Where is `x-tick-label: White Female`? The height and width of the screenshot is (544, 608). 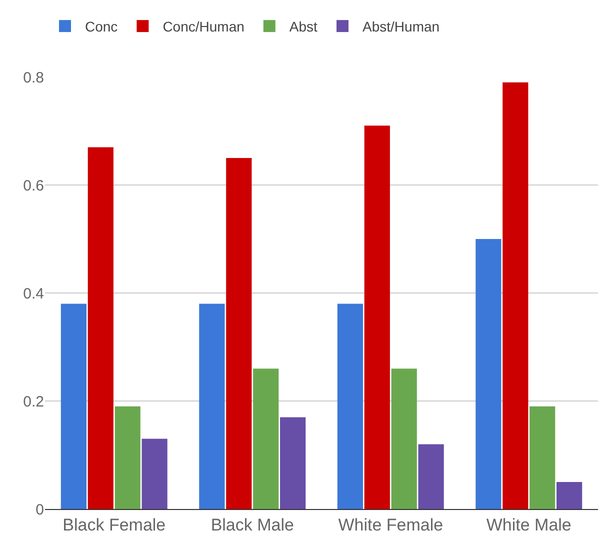
x-tick-label: White Female is located at coordinates (391, 524).